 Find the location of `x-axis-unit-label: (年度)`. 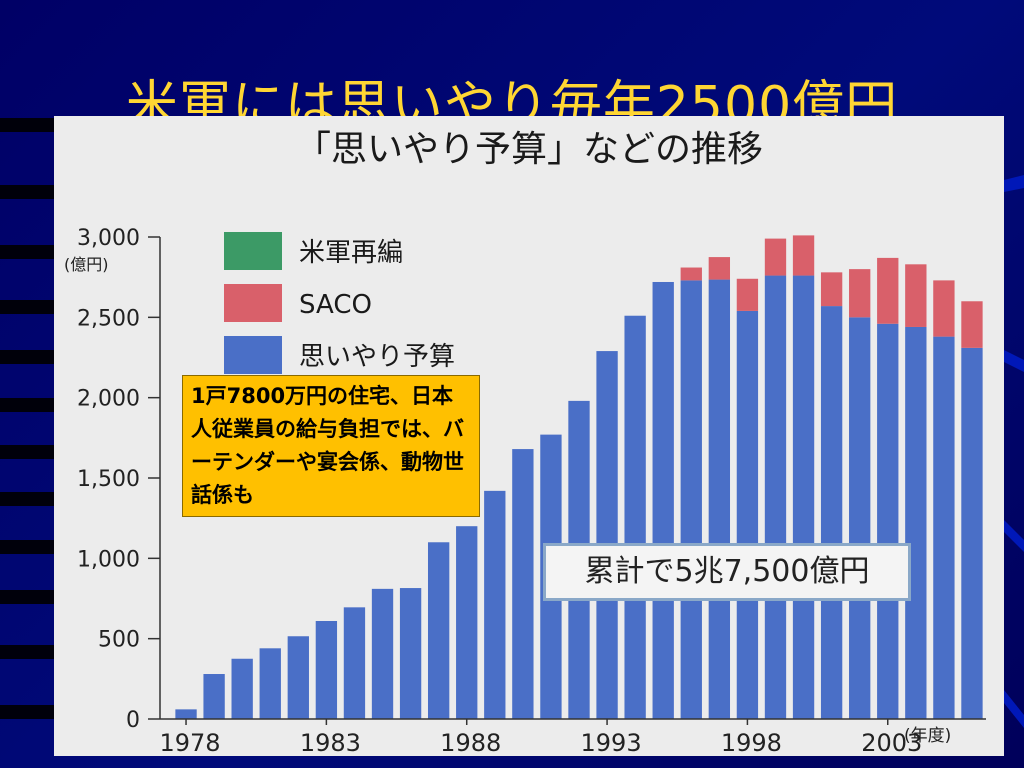

x-axis-unit-label: (年度) is located at coordinates (927, 736).